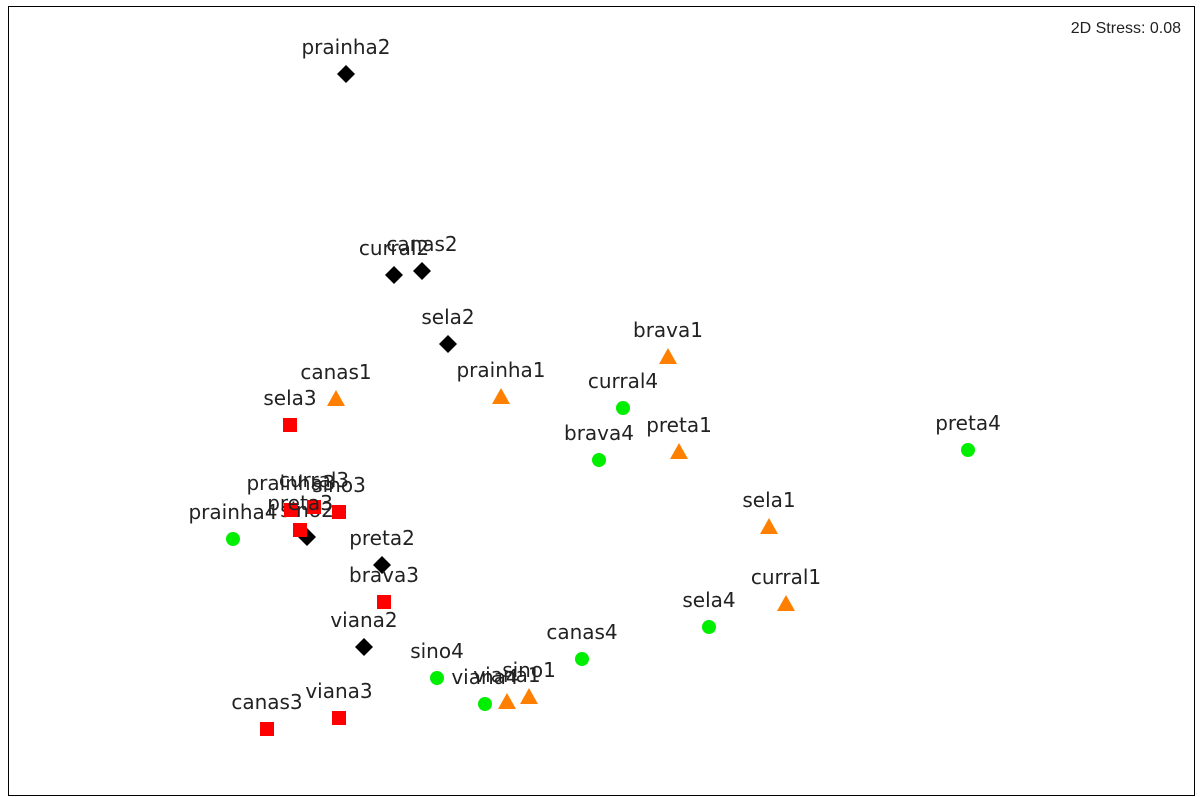 The height and width of the screenshot is (797, 1200). What do you see at coordinates (314, 507) in the screenshot?
I see `point-curral3` at bounding box center [314, 507].